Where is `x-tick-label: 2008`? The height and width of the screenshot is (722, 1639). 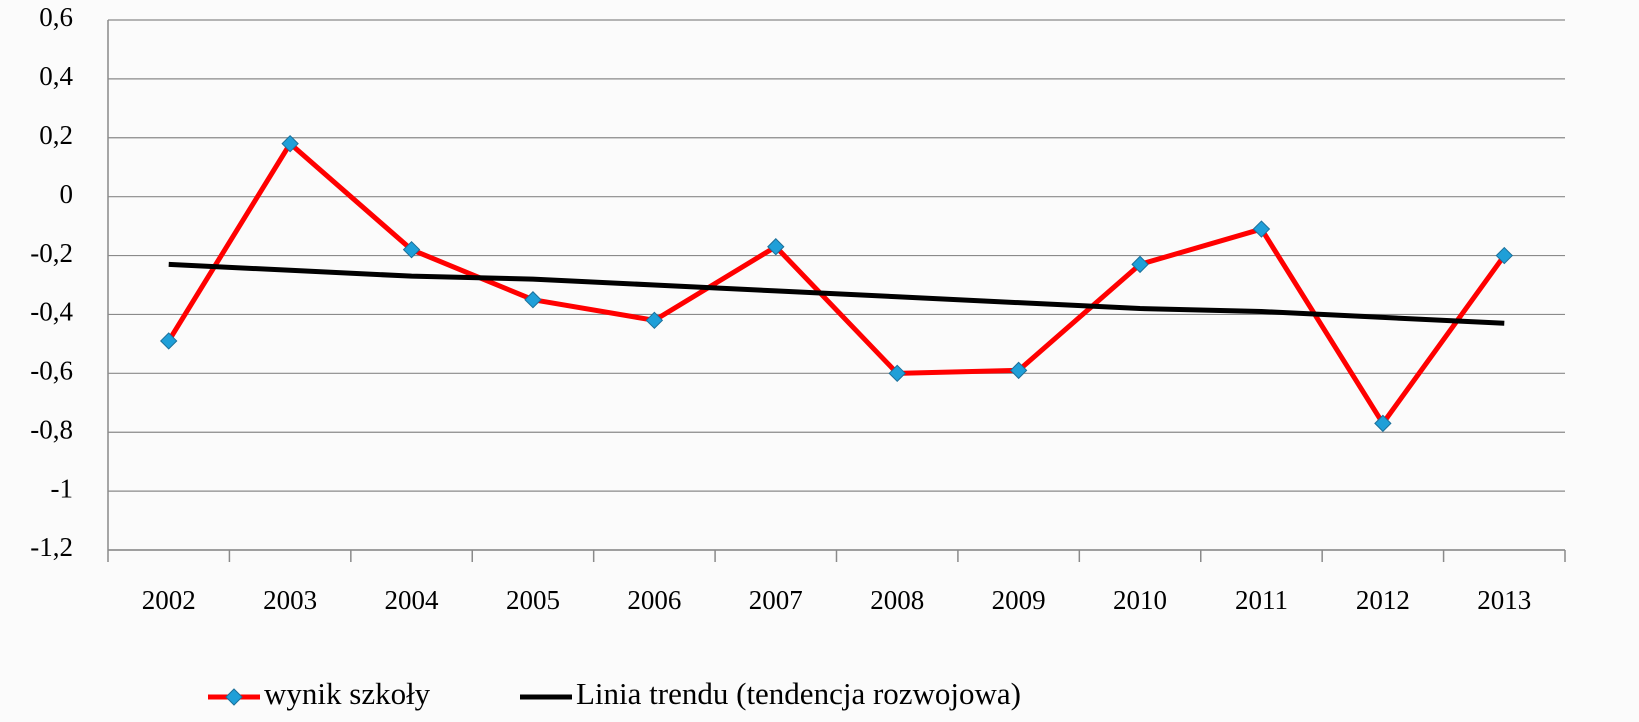 x-tick-label: 2008 is located at coordinates (897, 600).